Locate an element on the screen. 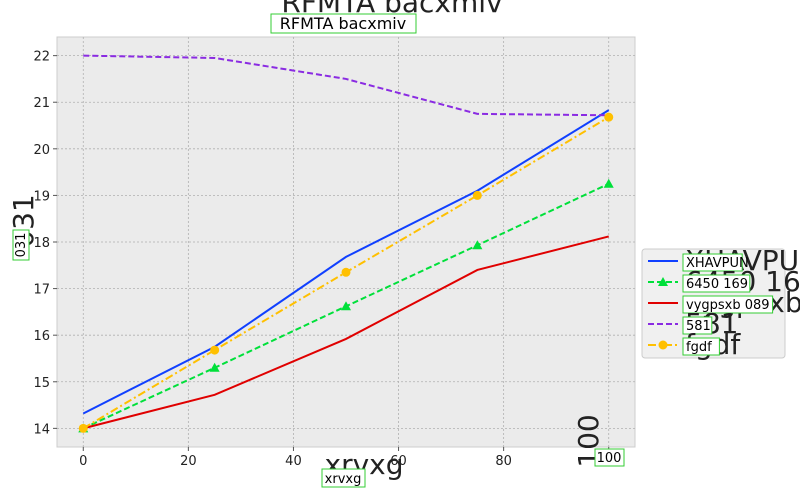 The image size is (800, 500). x-corner-label: 100 is located at coordinates (609, 458).